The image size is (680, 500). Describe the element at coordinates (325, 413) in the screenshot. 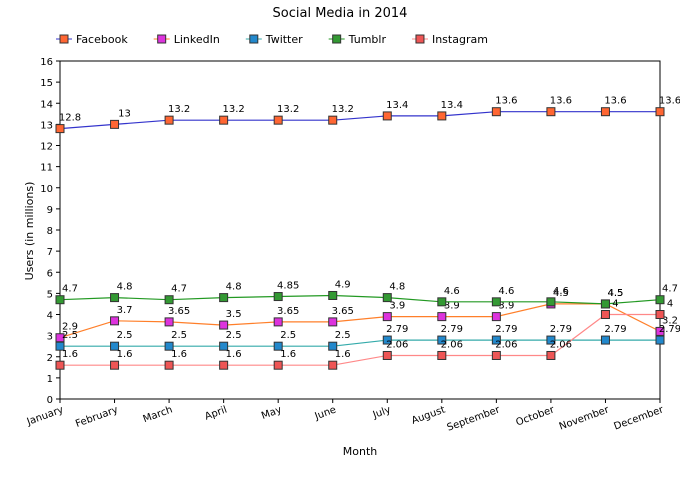

I see `x-tick-label-june: June` at that location.